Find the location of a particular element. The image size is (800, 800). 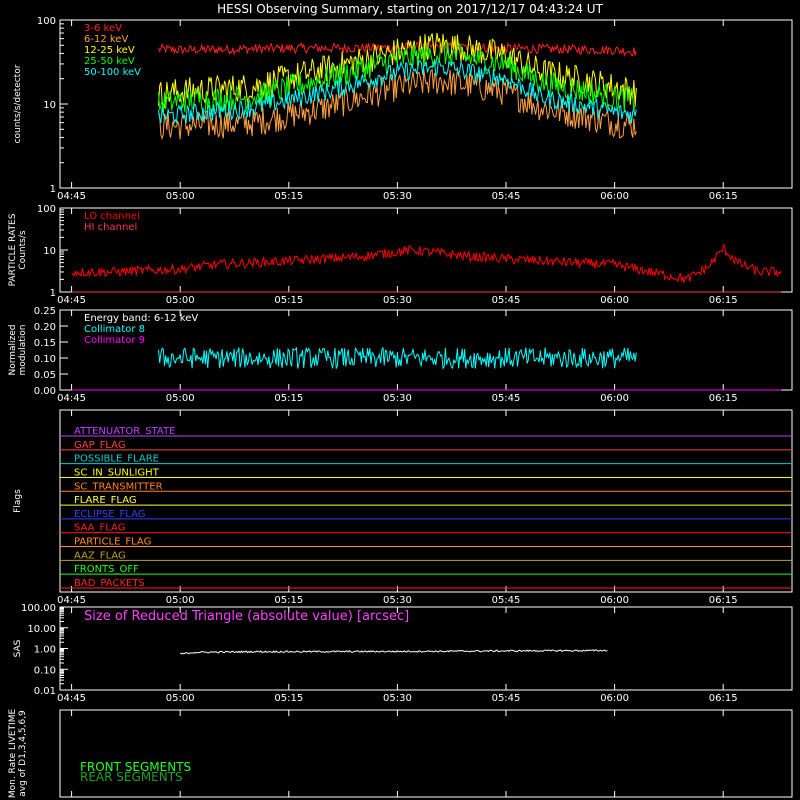

y-tick-label: 0.20 is located at coordinates (45, 327).